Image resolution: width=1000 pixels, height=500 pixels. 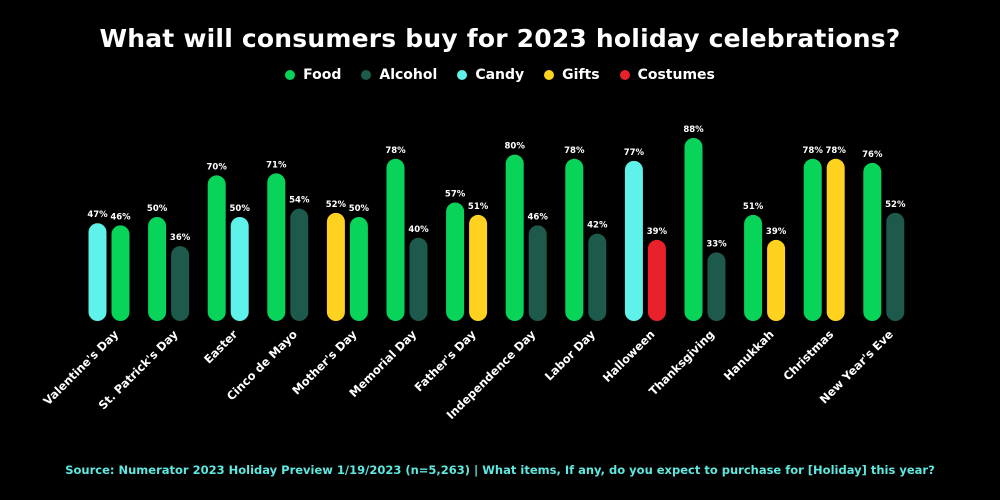 I want to click on legend-label: Candy, so click(x=500, y=75).